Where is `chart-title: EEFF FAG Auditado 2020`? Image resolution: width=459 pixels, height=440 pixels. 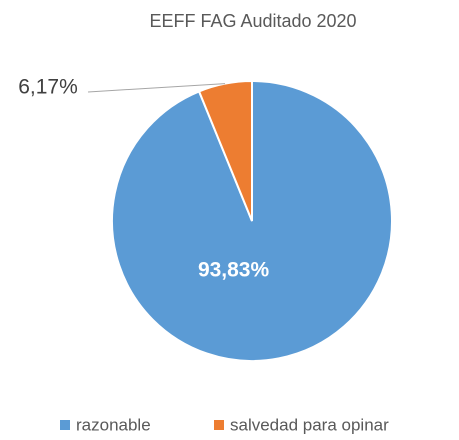
chart-title: EEFF FAG Auditado 2020 is located at coordinates (252, 21).